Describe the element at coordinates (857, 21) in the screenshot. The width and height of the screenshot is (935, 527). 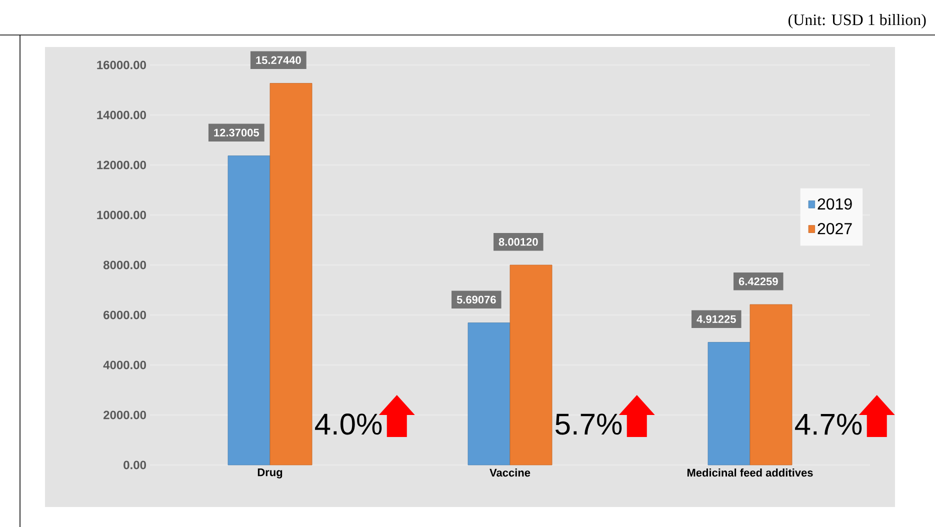
I see `text: (Unit: USD 1 billion)` at that location.